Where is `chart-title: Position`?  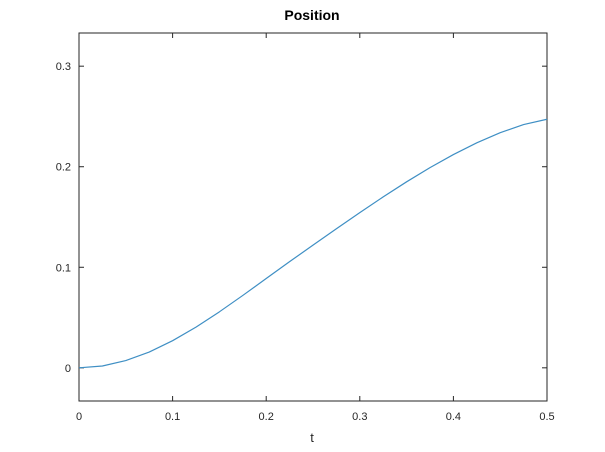
chart-title: Position is located at coordinates (311, 15).